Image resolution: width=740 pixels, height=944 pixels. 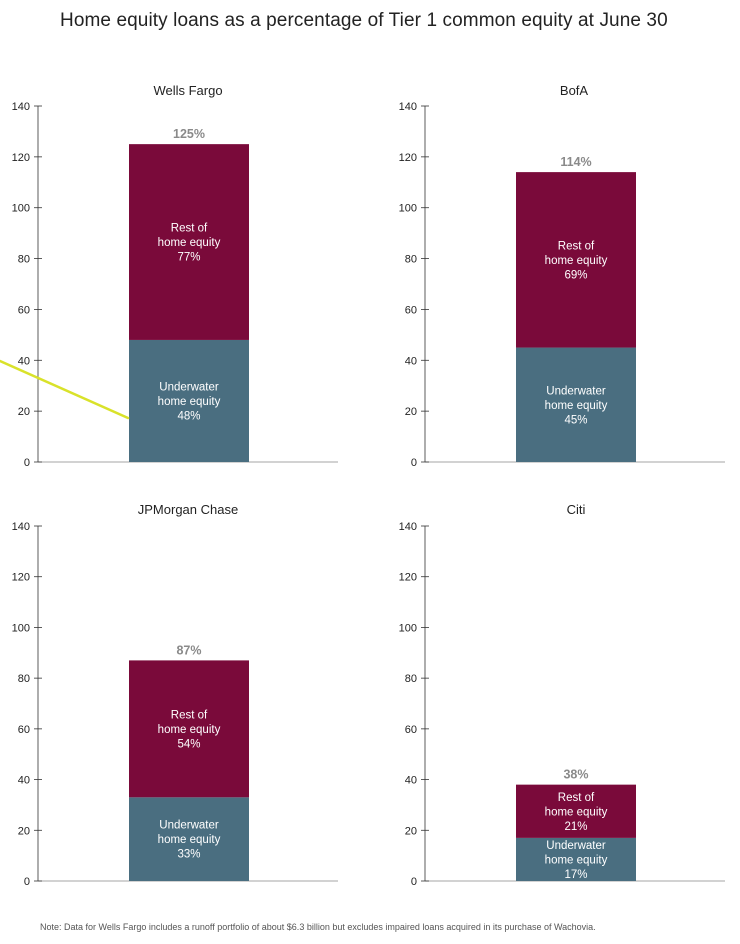 What do you see at coordinates (575, 827) in the screenshot?
I see `segment-label: 21%` at bounding box center [575, 827].